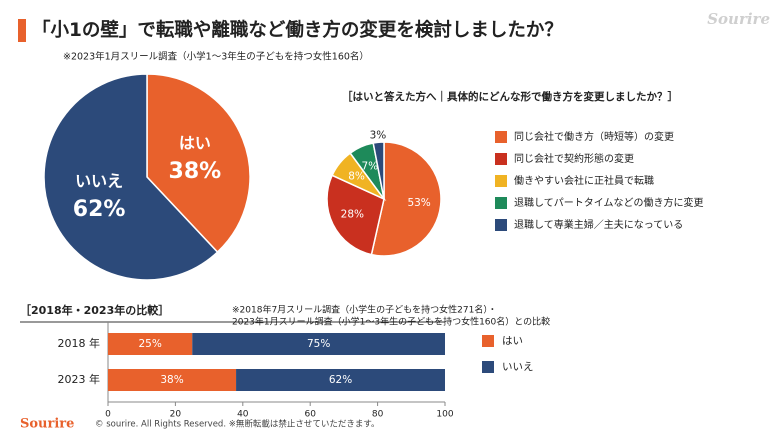  What do you see at coordinates (444, 415) in the screenshot?
I see `x-tick-label: 100` at bounding box center [444, 415].